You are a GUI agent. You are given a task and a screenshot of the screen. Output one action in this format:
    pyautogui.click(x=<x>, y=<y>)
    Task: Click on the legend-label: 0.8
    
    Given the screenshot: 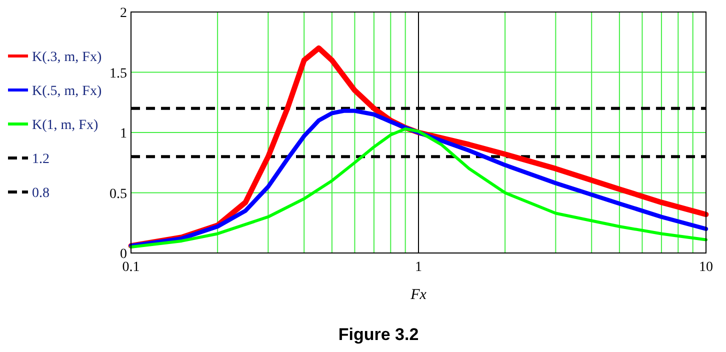 What is the action you would take?
    pyautogui.click(x=41, y=193)
    